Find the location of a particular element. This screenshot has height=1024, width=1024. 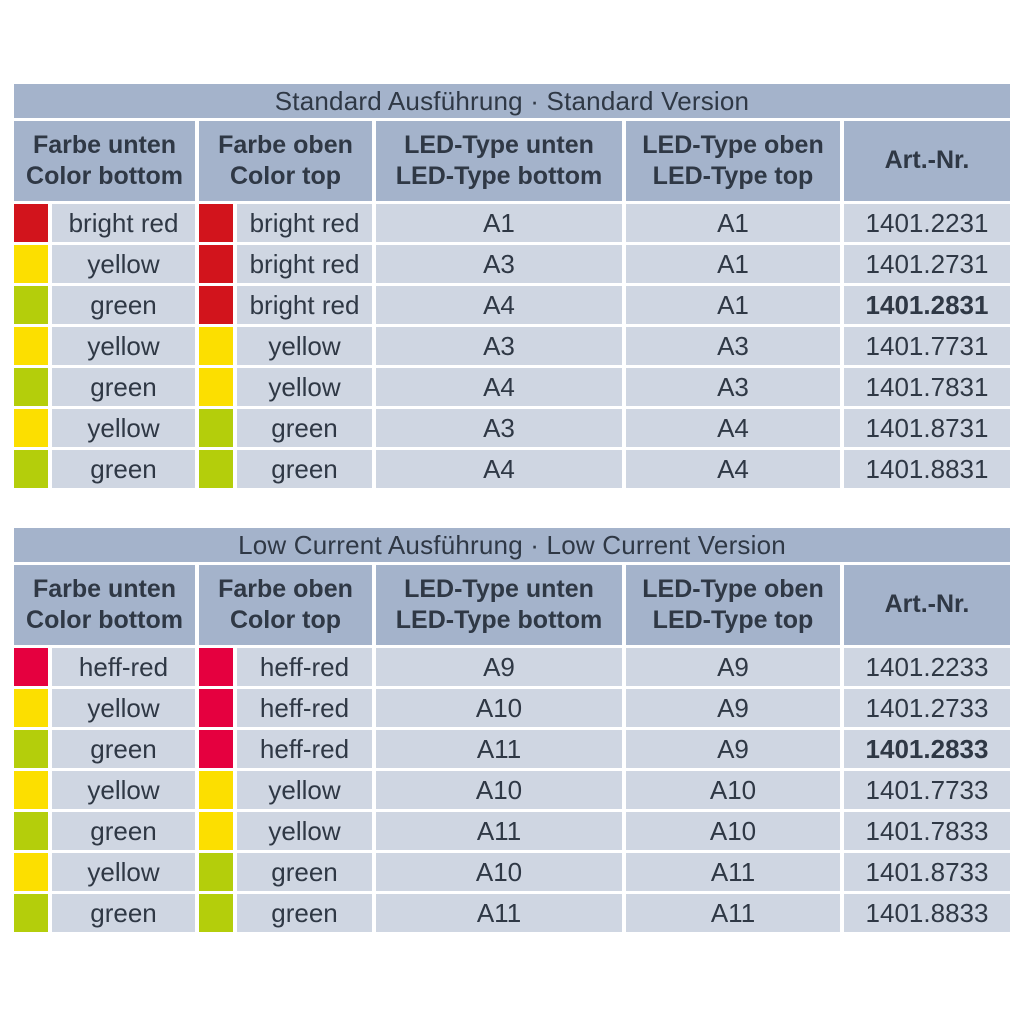

art-nr-cell: 1401.2233 is located at coordinates (927, 667).